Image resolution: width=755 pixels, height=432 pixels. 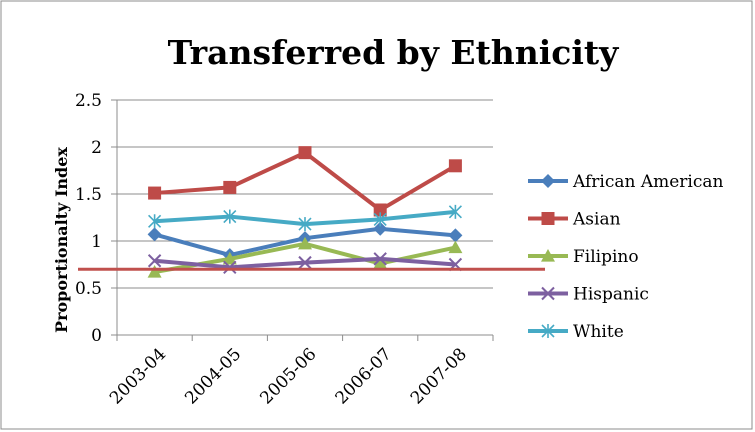 I want to click on y-axis-label: Proportionalty Index, so click(x=61, y=240).